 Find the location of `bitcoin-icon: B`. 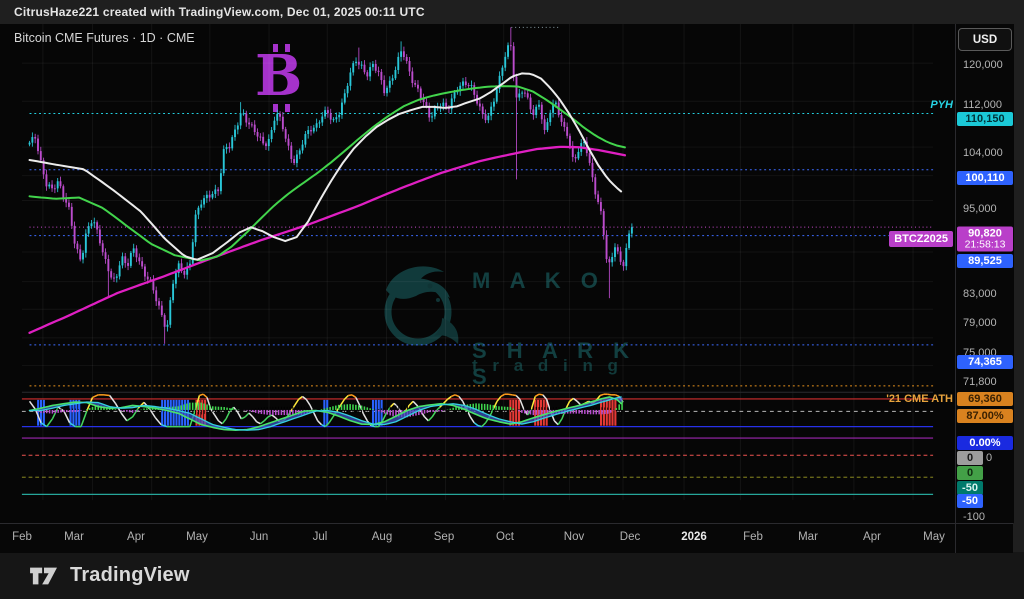

bitcoin-icon: B is located at coordinates (282, 80).